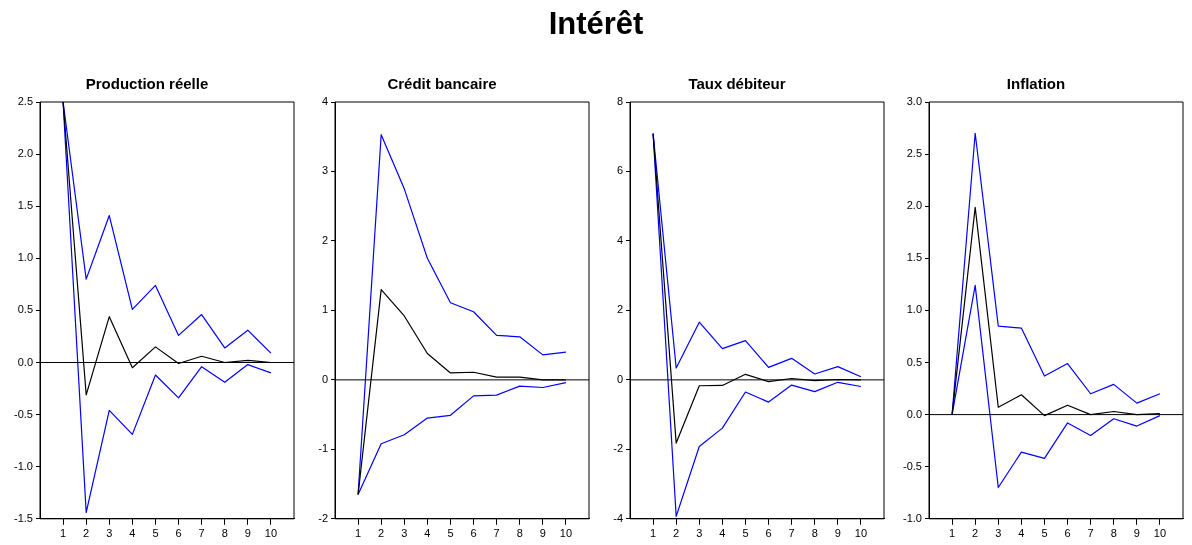  What do you see at coordinates (147, 84) in the screenshot?
I see `chart-title: Production réelle` at bounding box center [147, 84].